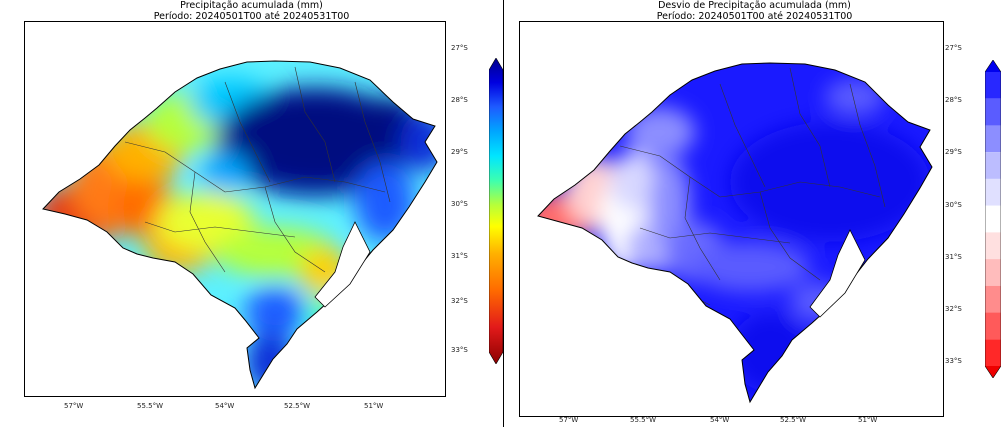 Image resolution: width=1005 pixels, height=427 pixels. Describe the element at coordinates (993, 66) in the screenshot. I see `colorbar-extend-top` at that location.